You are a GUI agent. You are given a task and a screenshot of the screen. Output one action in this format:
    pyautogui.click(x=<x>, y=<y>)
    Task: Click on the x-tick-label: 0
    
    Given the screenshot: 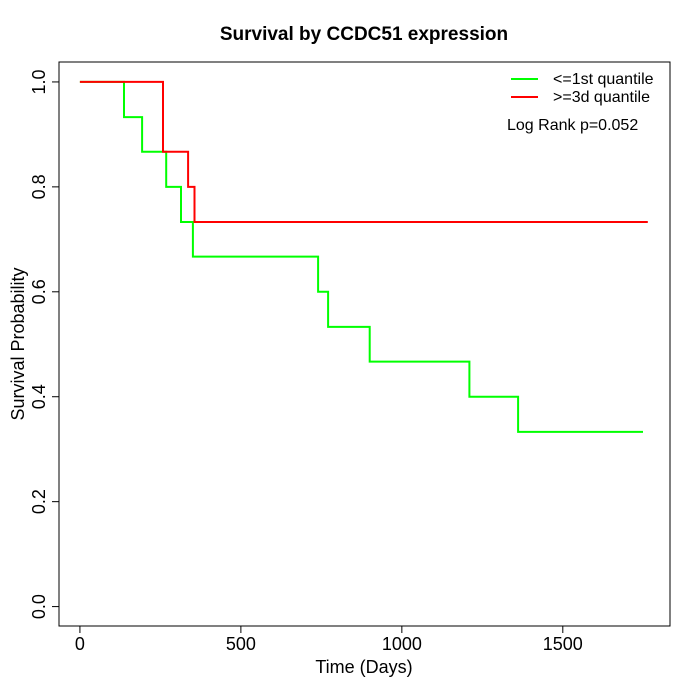 What is the action you would take?
    pyautogui.click(x=80, y=644)
    